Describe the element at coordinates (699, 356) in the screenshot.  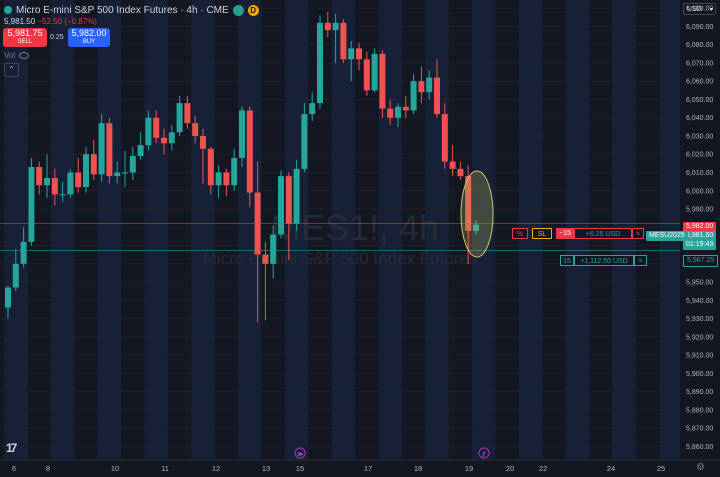
I see `y-tick-label: 5,910.00` at that location.